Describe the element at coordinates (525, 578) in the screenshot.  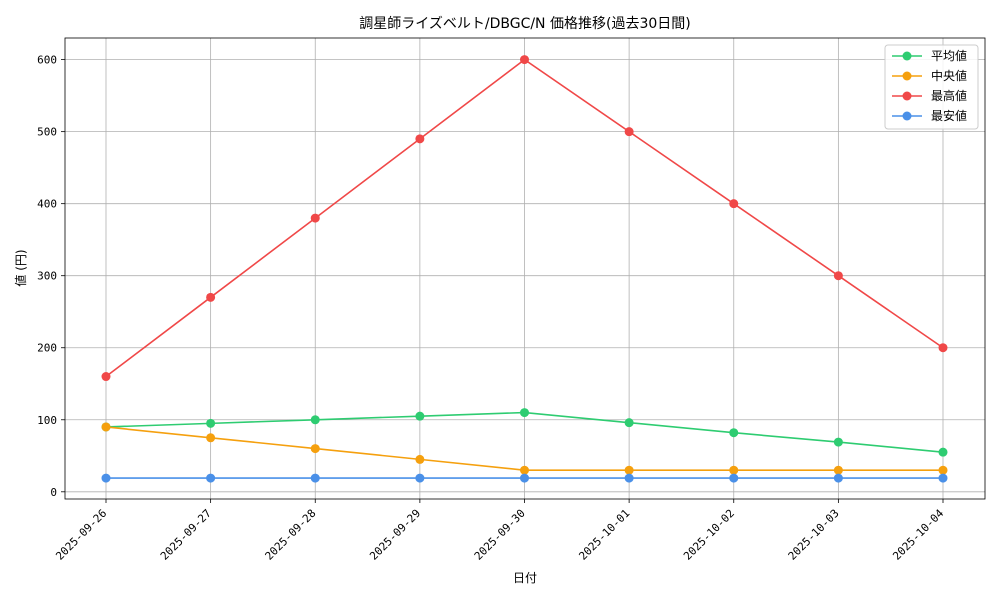
I see `x-axis-label: 日付` at that location.